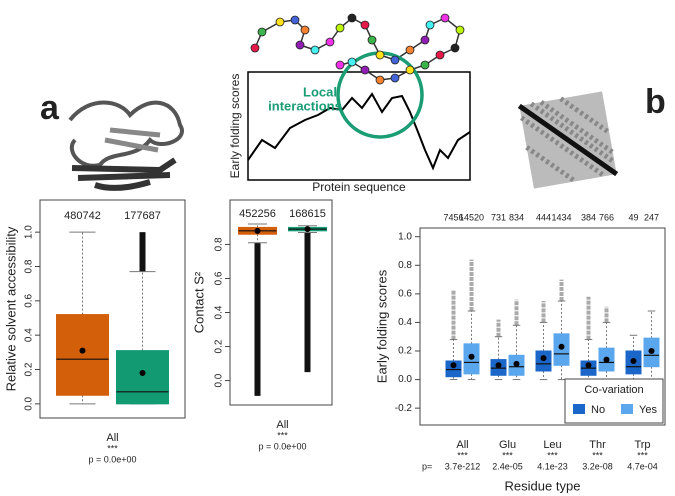 Image resolution: width=675 pixels, height=496 pixels. I want to click on protein-structure, so click(126, 145).